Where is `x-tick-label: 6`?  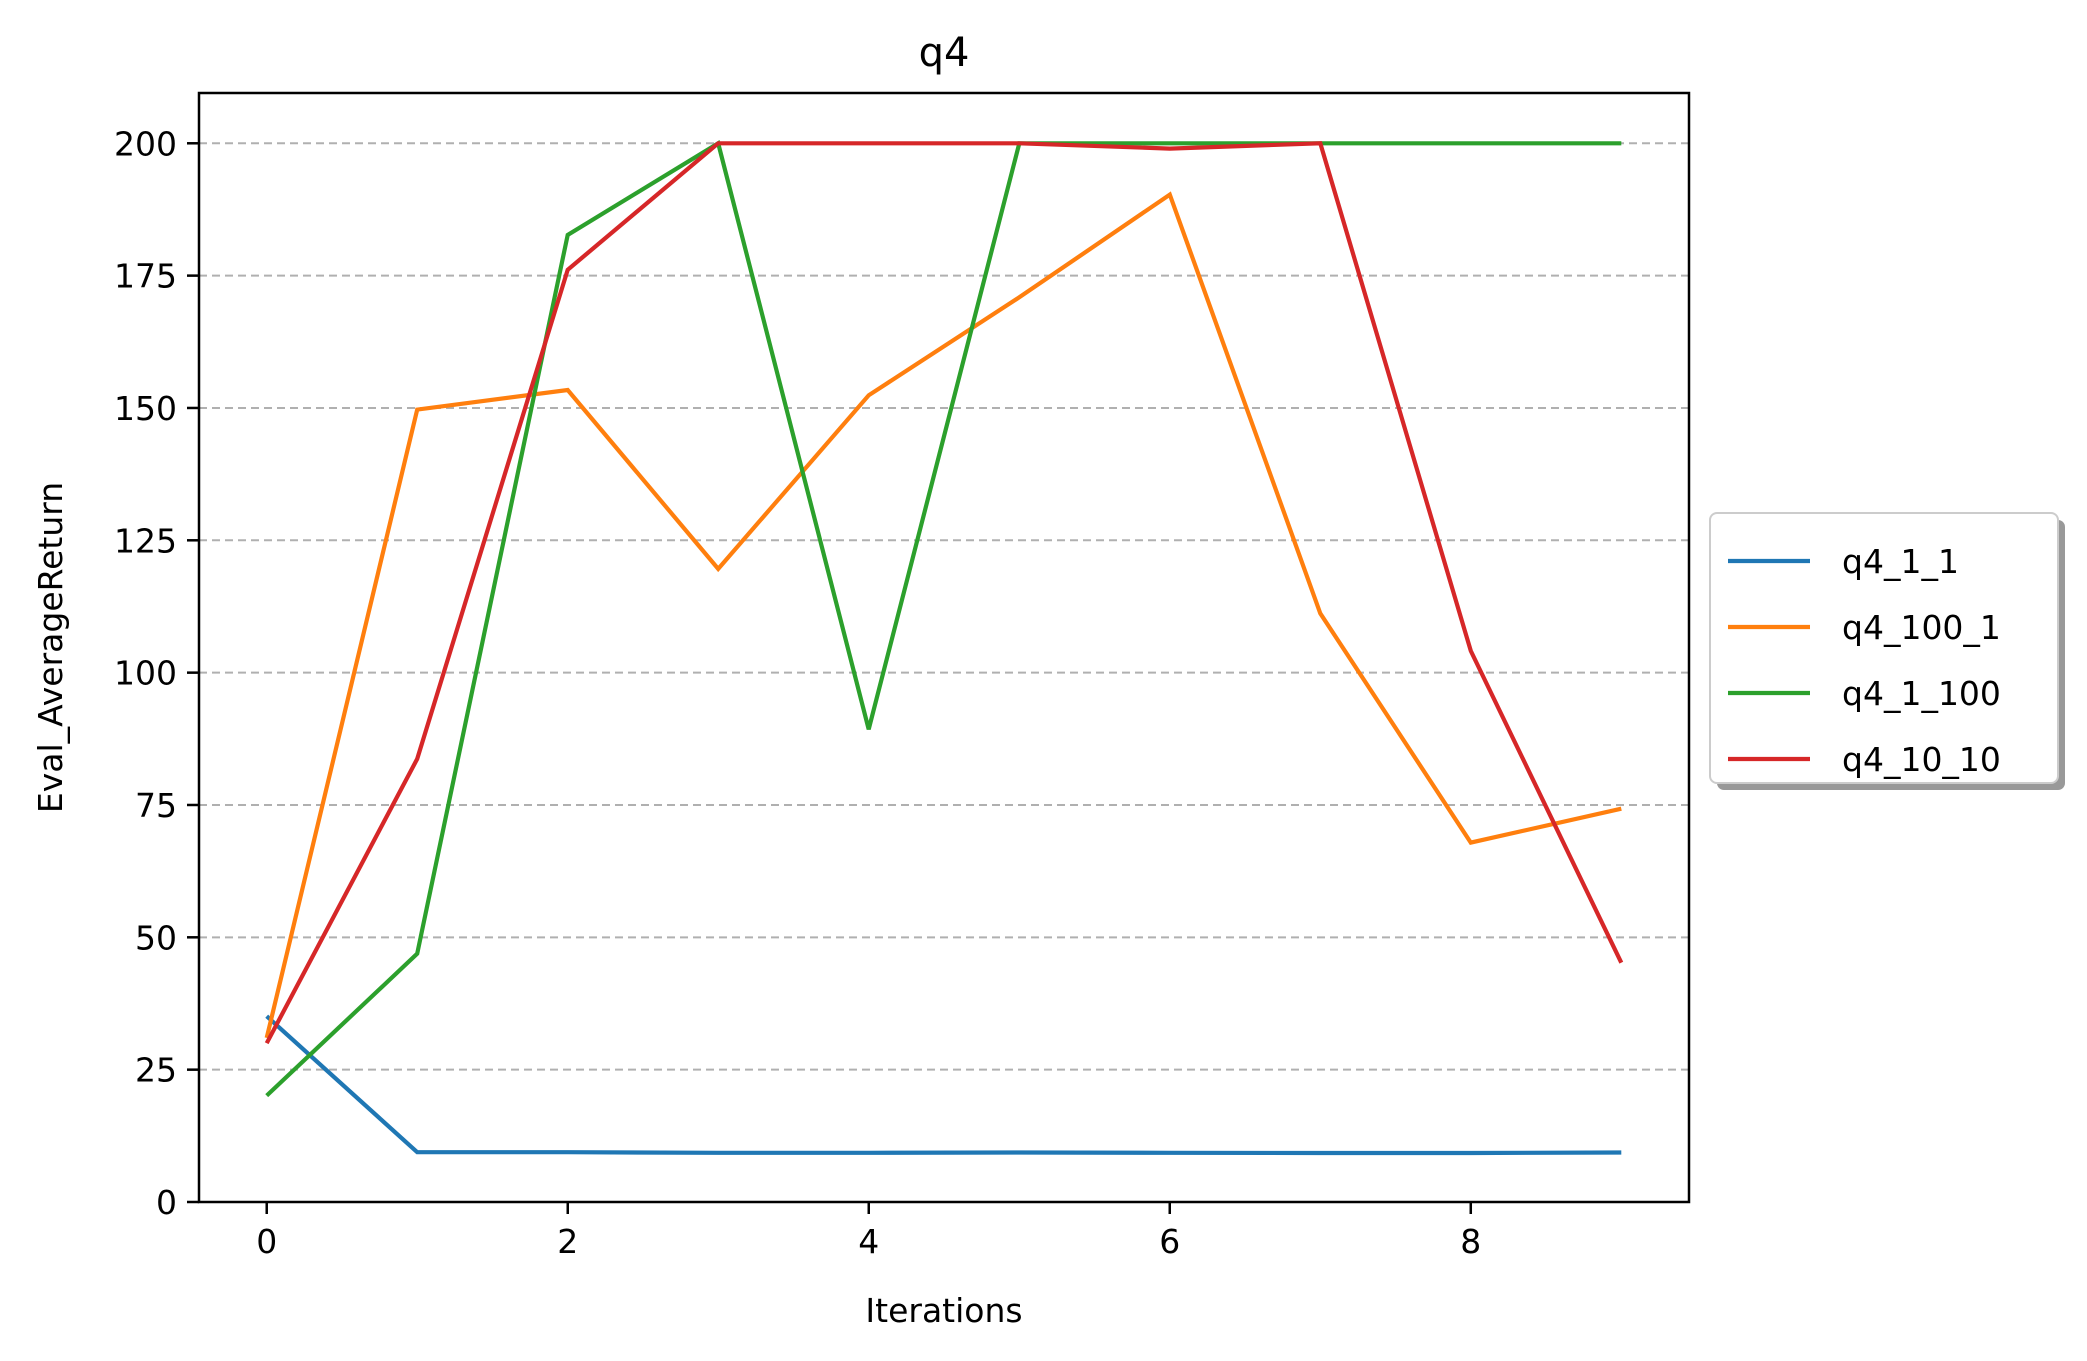
x-tick-label: 6 is located at coordinates (1169, 1241).